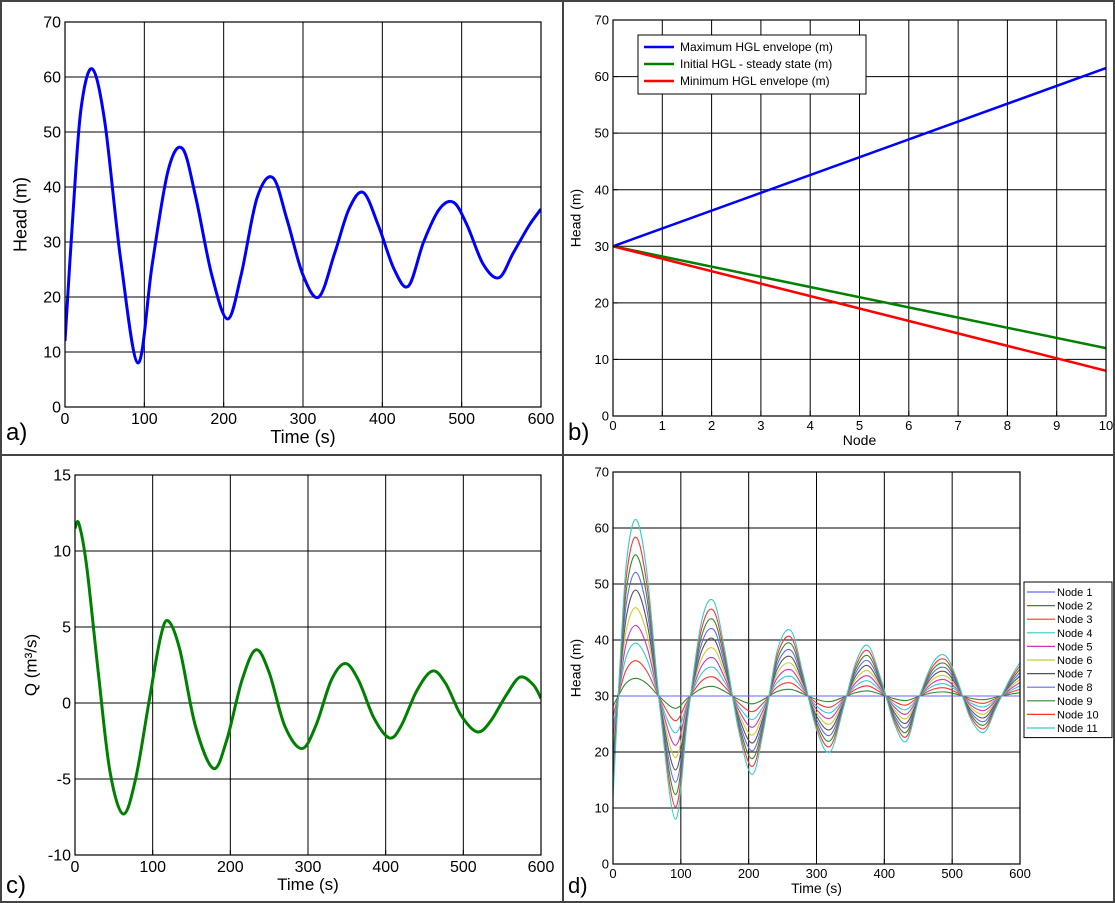 Image resolution: width=1115 pixels, height=903 pixels. What do you see at coordinates (859, 425) in the screenshot?
I see `x-tick-label: 5` at bounding box center [859, 425].